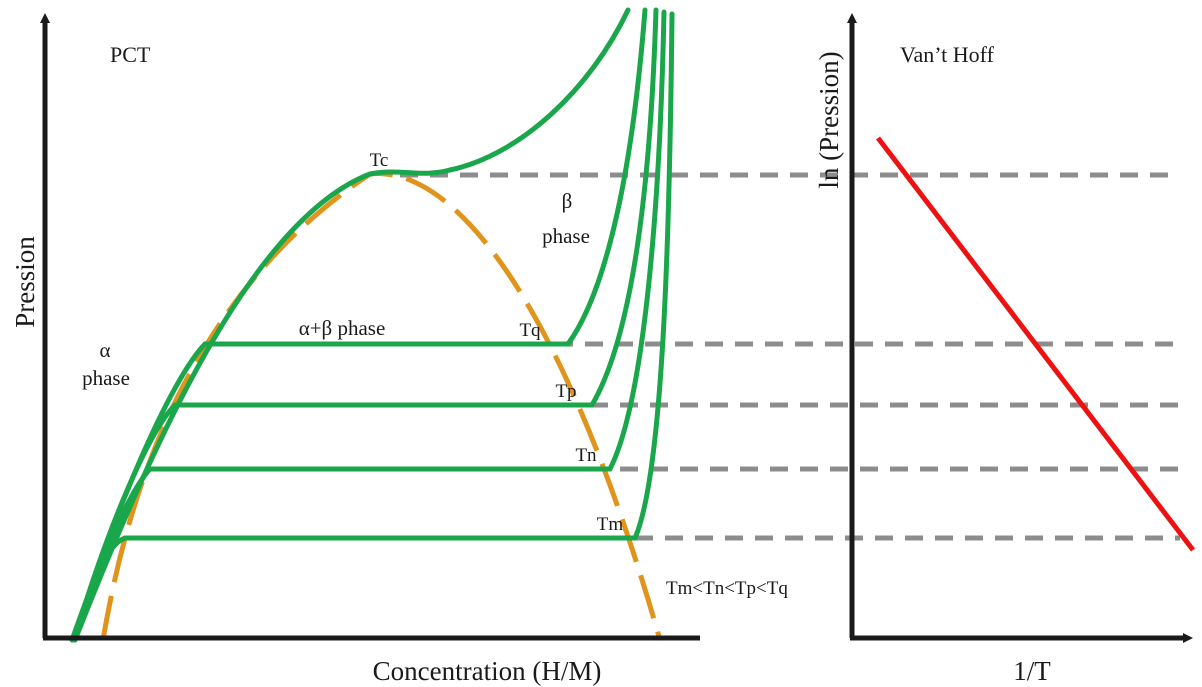 The height and width of the screenshot is (687, 1202). What do you see at coordinates (565, 391) in the screenshot?
I see `label-tp: Tp` at bounding box center [565, 391].